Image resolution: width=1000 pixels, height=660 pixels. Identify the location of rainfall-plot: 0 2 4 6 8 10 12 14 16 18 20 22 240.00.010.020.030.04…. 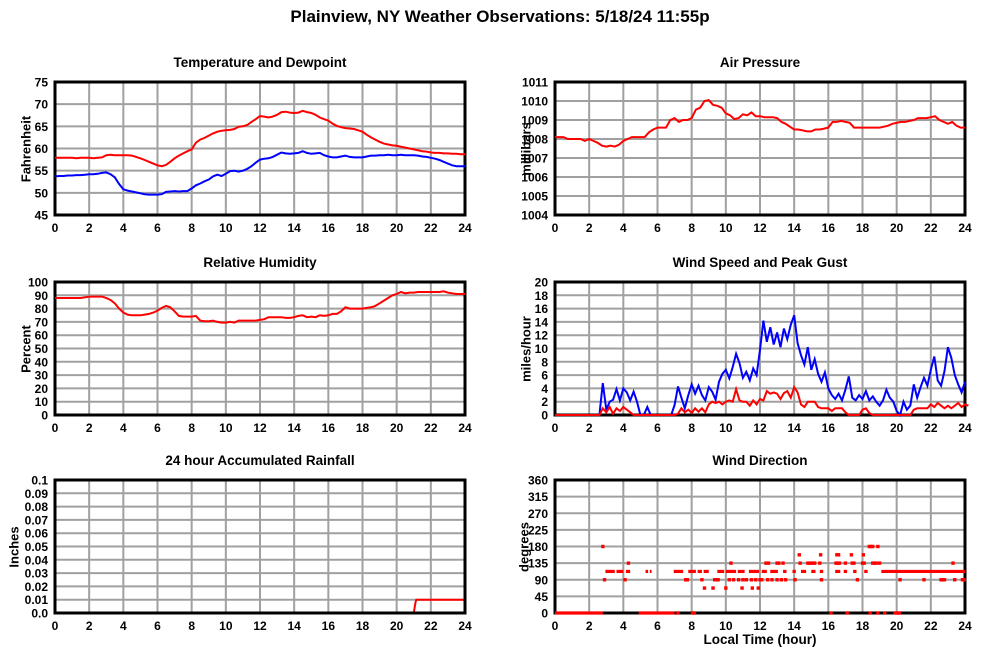
(248, 554).